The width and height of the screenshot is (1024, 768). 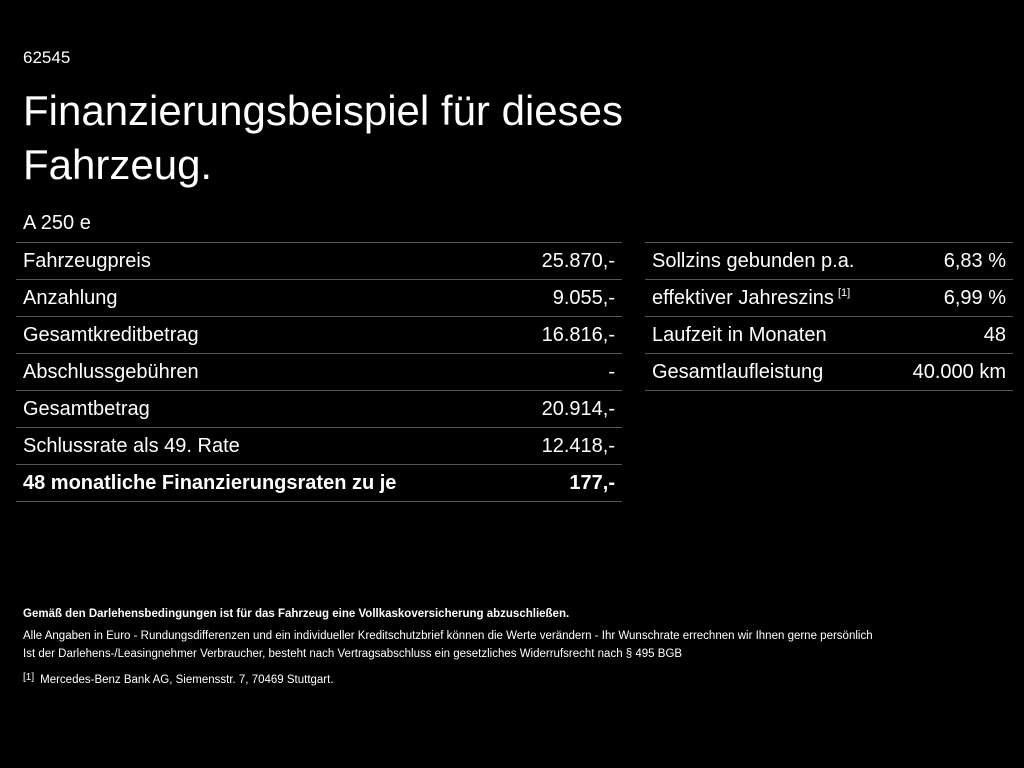 I want to click on table-row: Fahrzeugpreis 25.870,-, so click(x=319, y=261).